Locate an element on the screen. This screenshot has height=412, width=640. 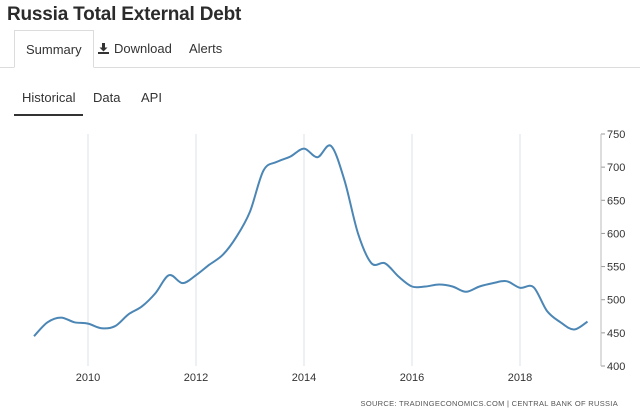
x-tick-label: 2012 is located at coordinates (196, 378).